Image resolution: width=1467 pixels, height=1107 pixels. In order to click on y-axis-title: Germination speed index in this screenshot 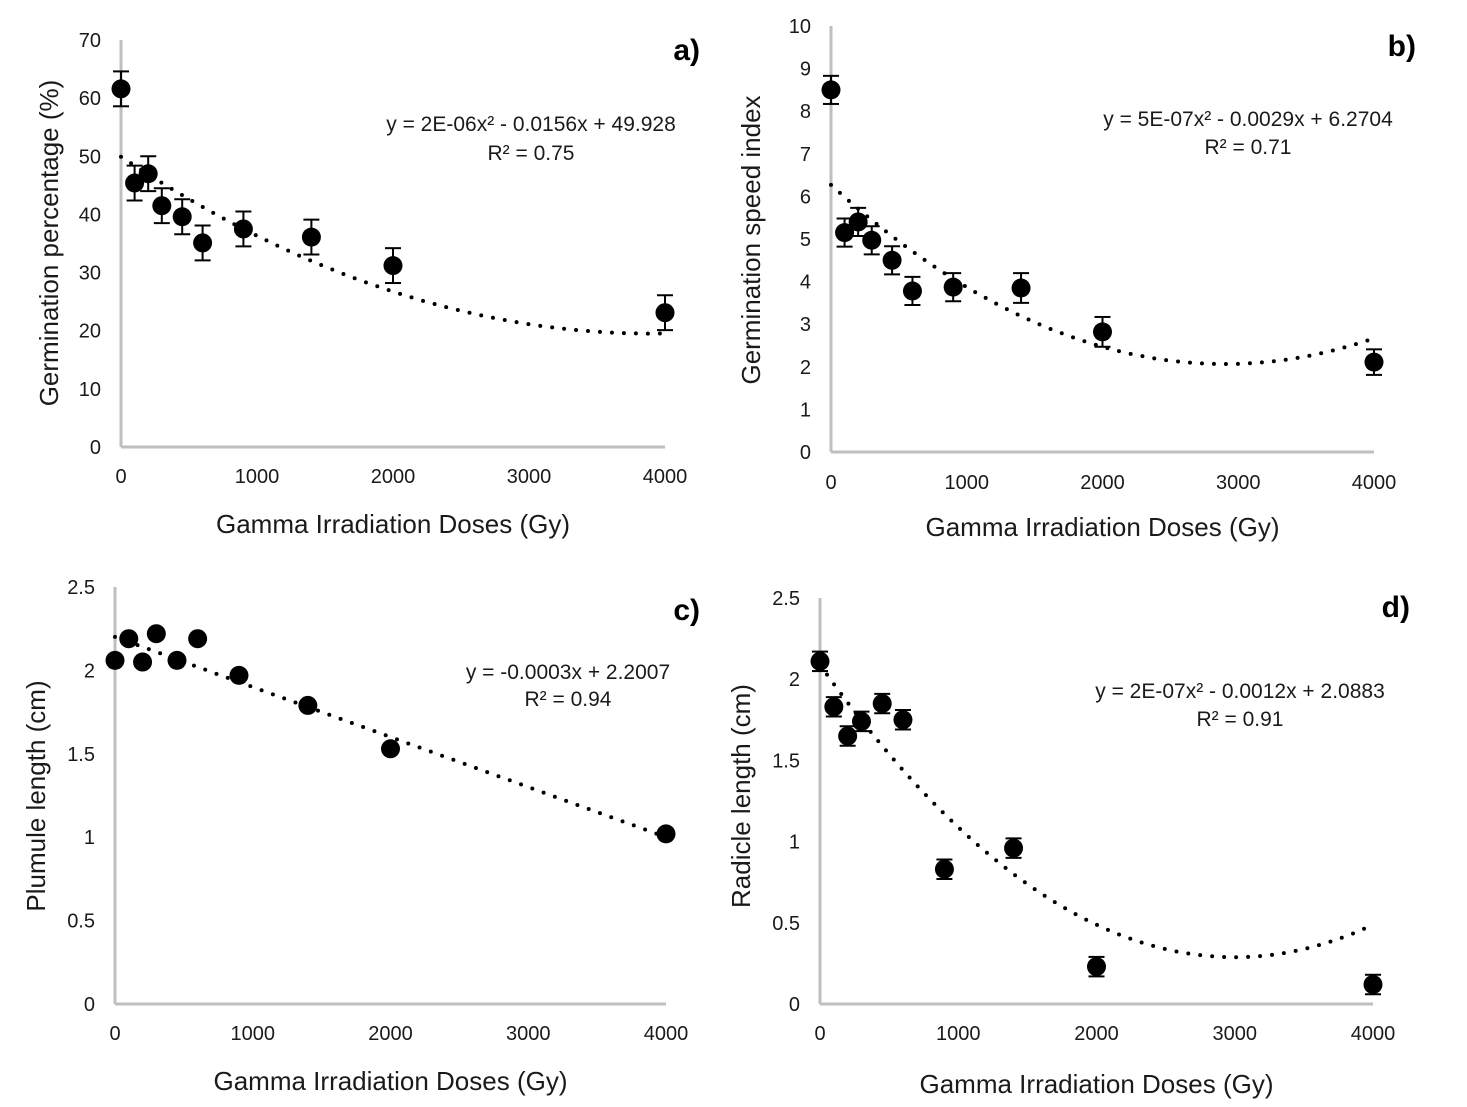, I will do `click(751, 239)`.